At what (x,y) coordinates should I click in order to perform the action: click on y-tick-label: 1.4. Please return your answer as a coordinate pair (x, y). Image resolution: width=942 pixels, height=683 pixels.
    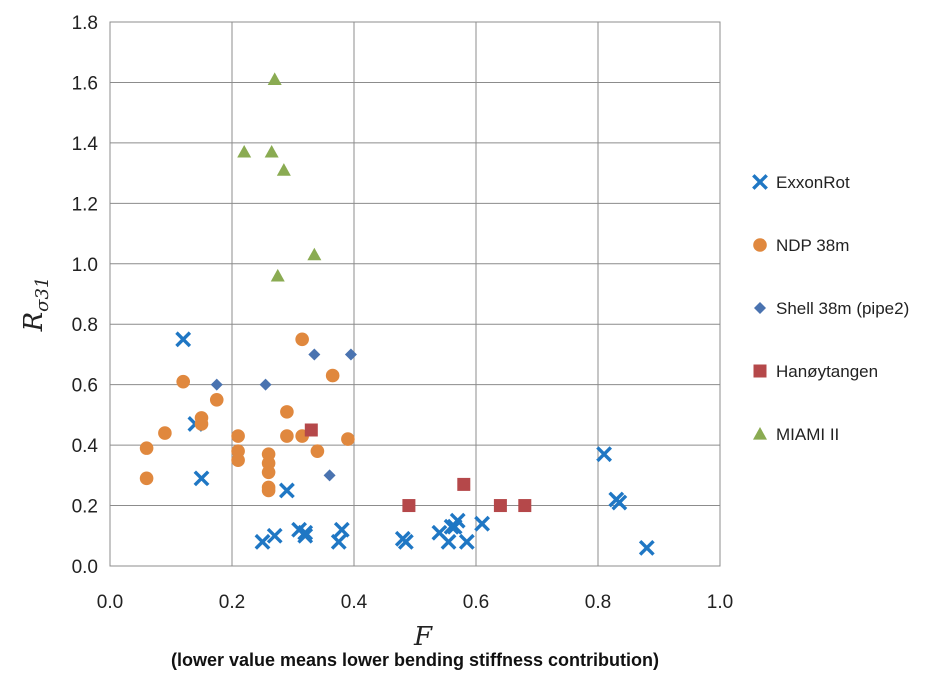
    Looking at the image, I should click on (85, 144).